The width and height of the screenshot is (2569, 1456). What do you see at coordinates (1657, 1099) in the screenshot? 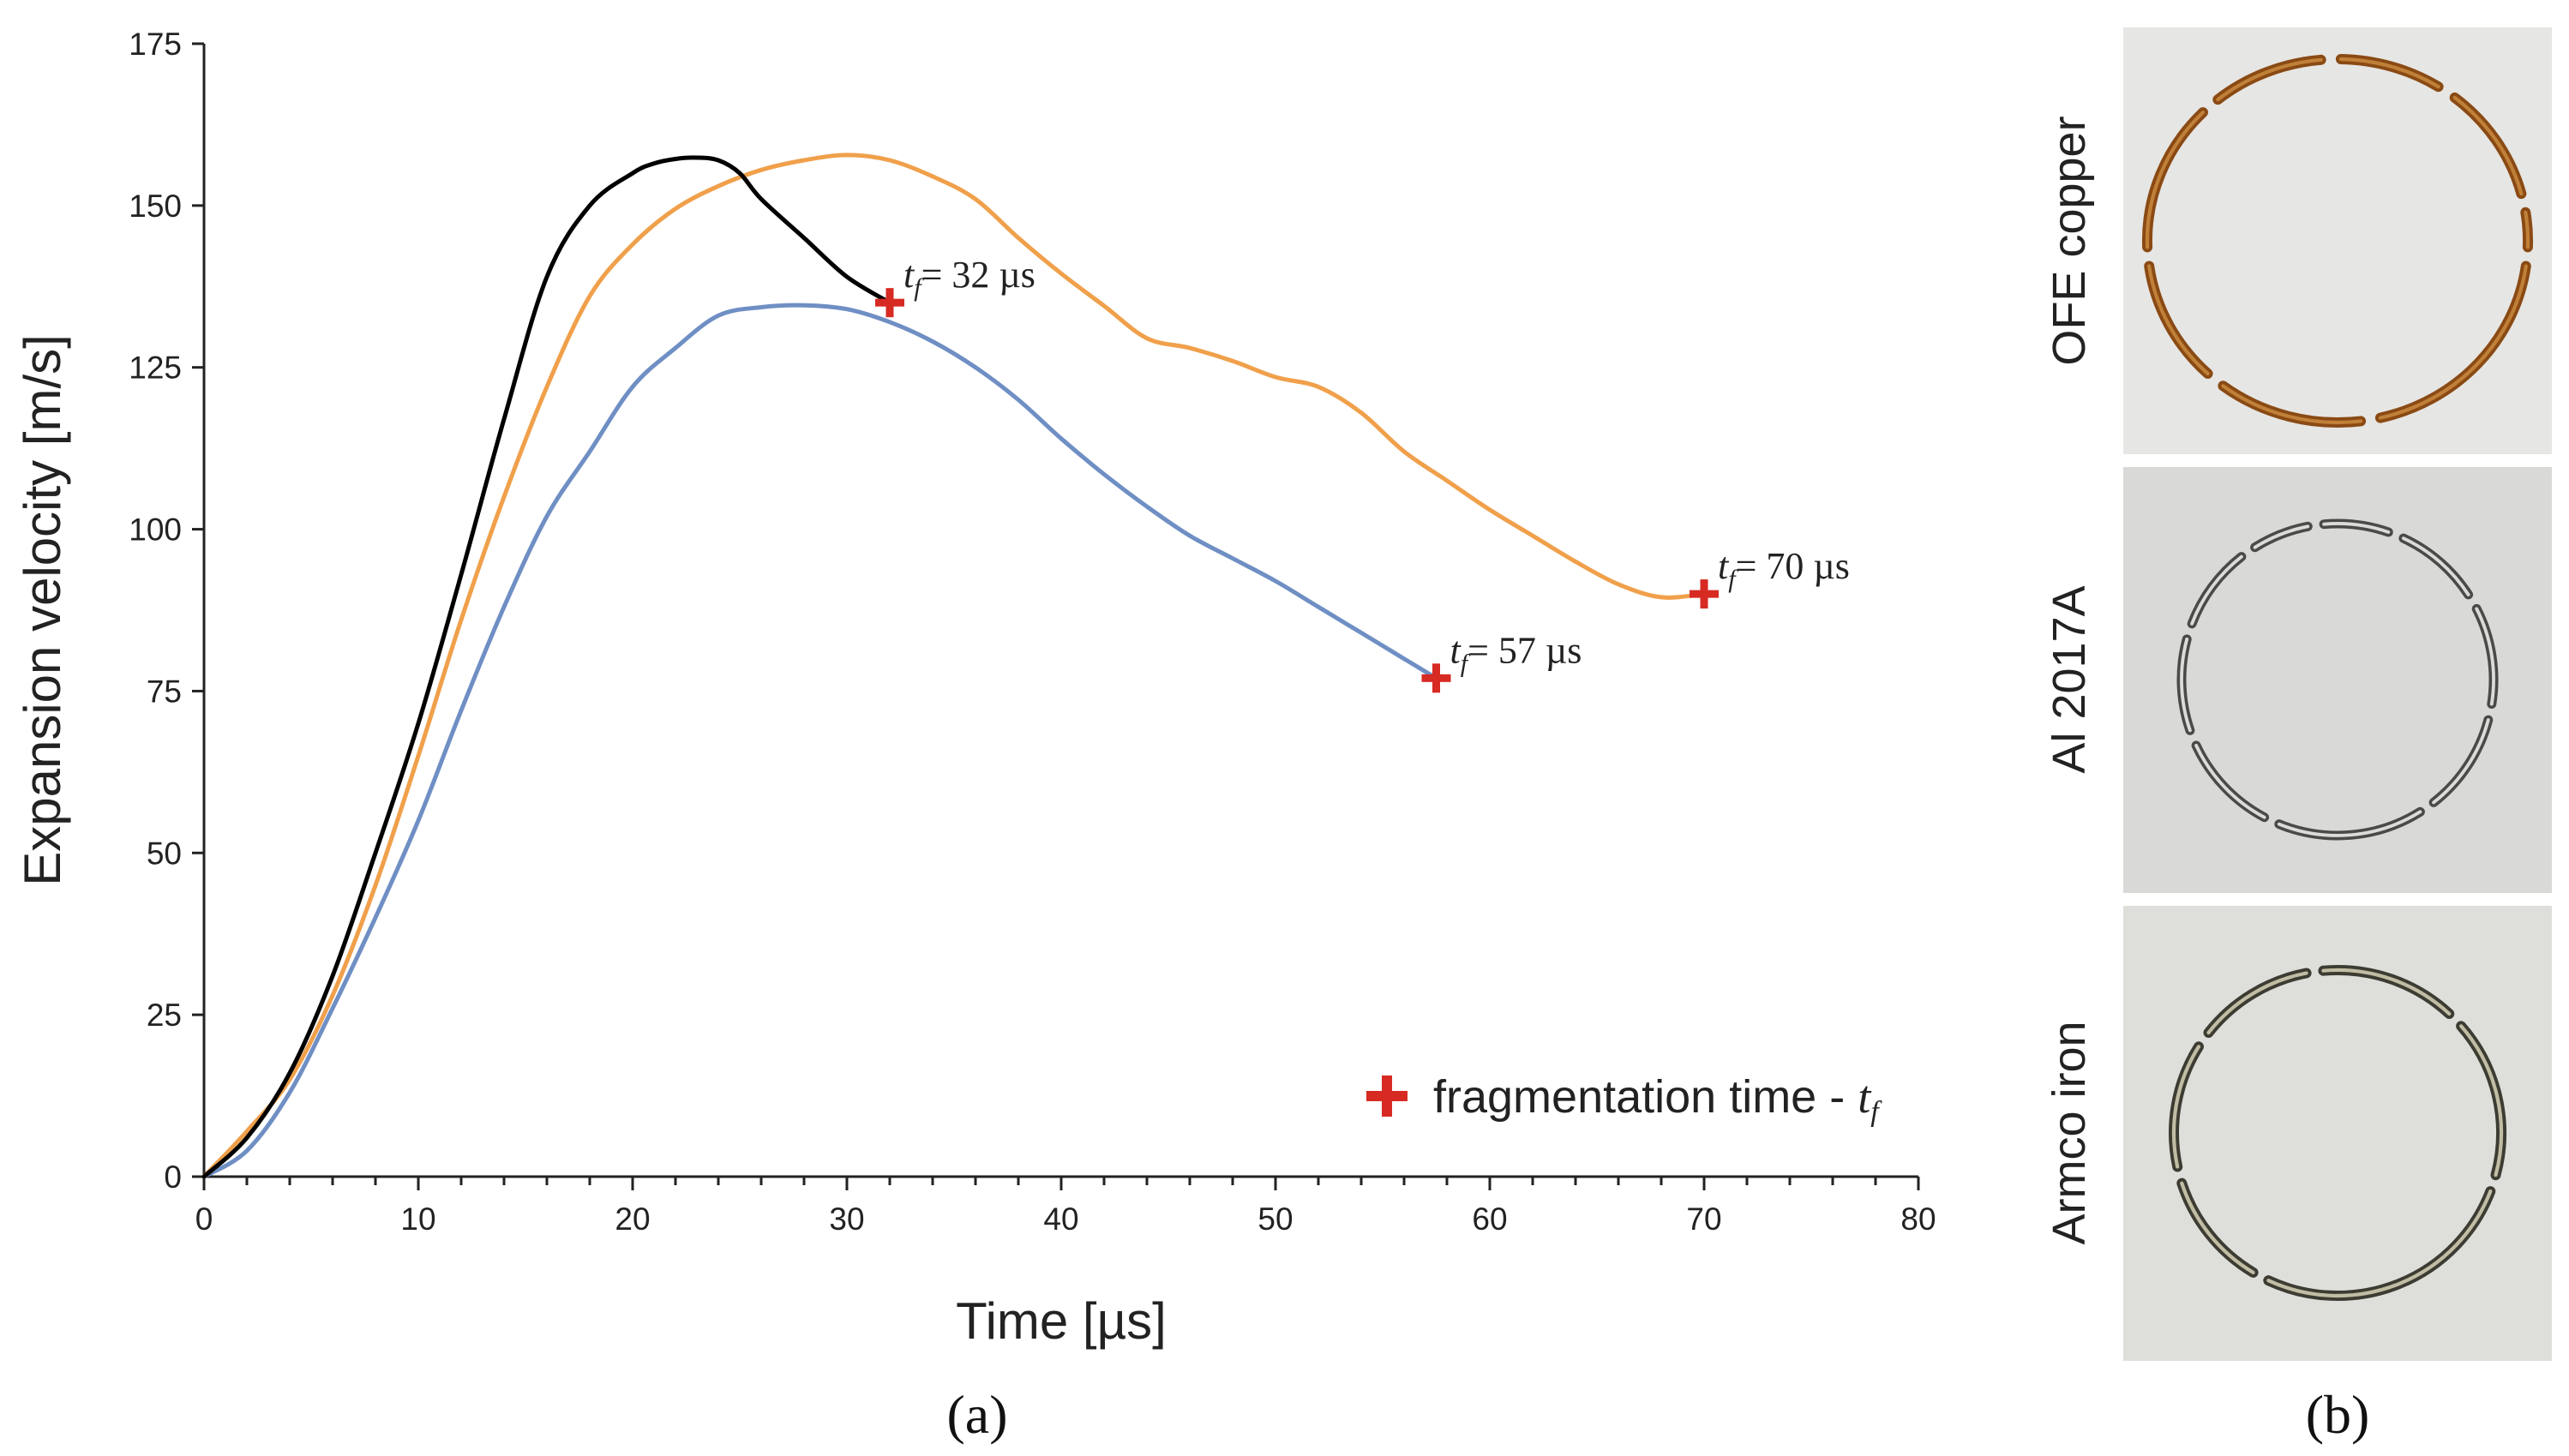
I see `legend-label: fragmentation time - tf` at bounding box center [1657, 1099].